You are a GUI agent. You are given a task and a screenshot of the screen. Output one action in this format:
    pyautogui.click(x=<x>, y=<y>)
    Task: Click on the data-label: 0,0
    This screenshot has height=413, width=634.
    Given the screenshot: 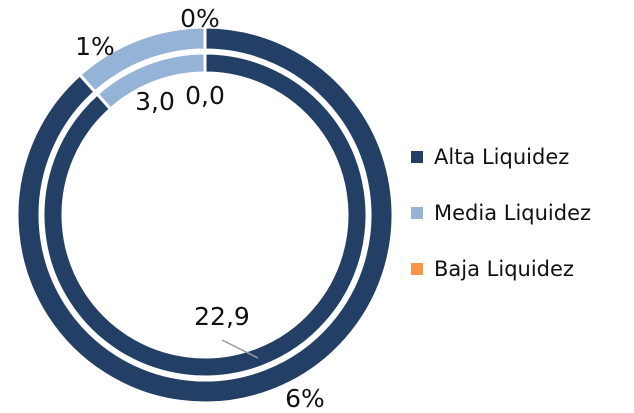 What is the action you would take?
    pyautogui.click(x=205, y=95)
    